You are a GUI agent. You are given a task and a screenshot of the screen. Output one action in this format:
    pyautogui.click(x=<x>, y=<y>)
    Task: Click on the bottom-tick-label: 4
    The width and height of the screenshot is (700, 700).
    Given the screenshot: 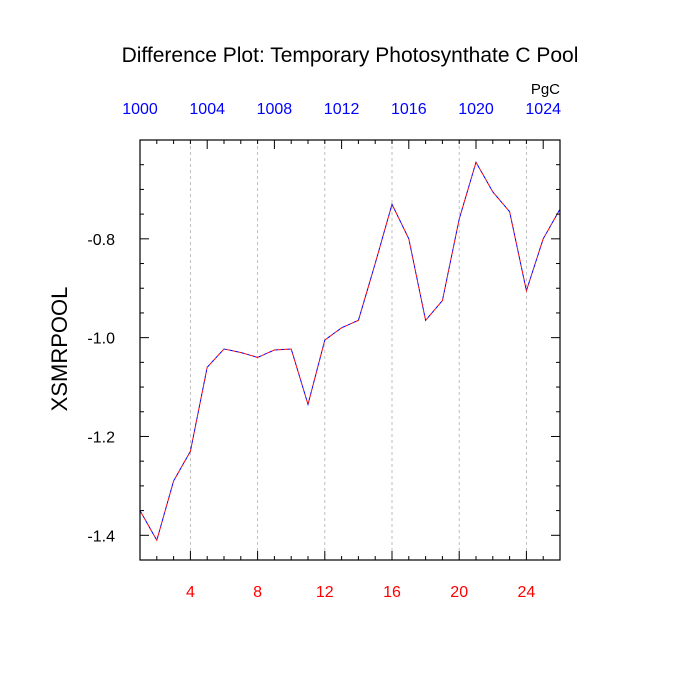 What is the action you would take?
    pyautogui.click(x=190, y=592)
    